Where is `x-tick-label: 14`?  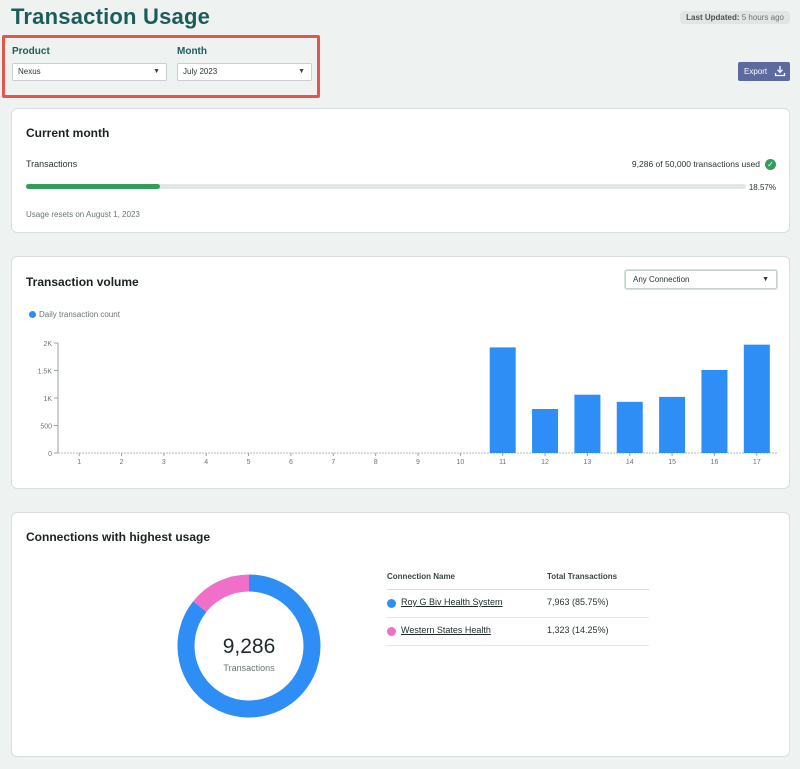 x-tick-label: 14 is located at coordinates (630, 462).